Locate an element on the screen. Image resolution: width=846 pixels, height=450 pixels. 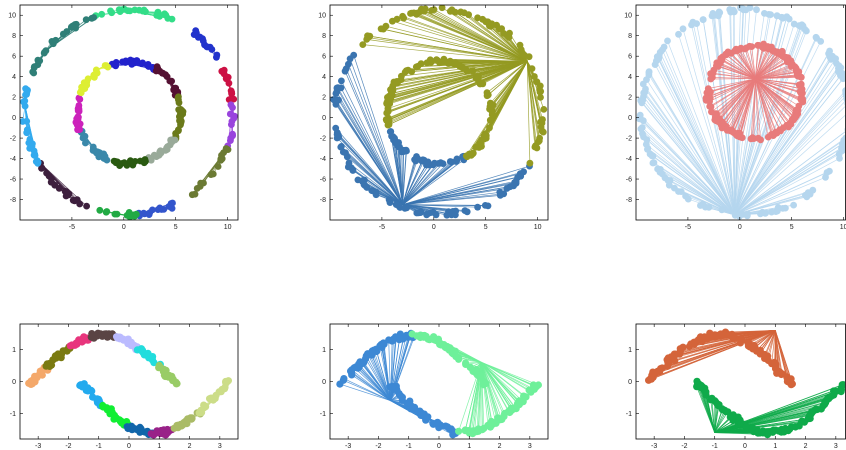
y-tick-label: -8 is located at coordinates (629, 200).